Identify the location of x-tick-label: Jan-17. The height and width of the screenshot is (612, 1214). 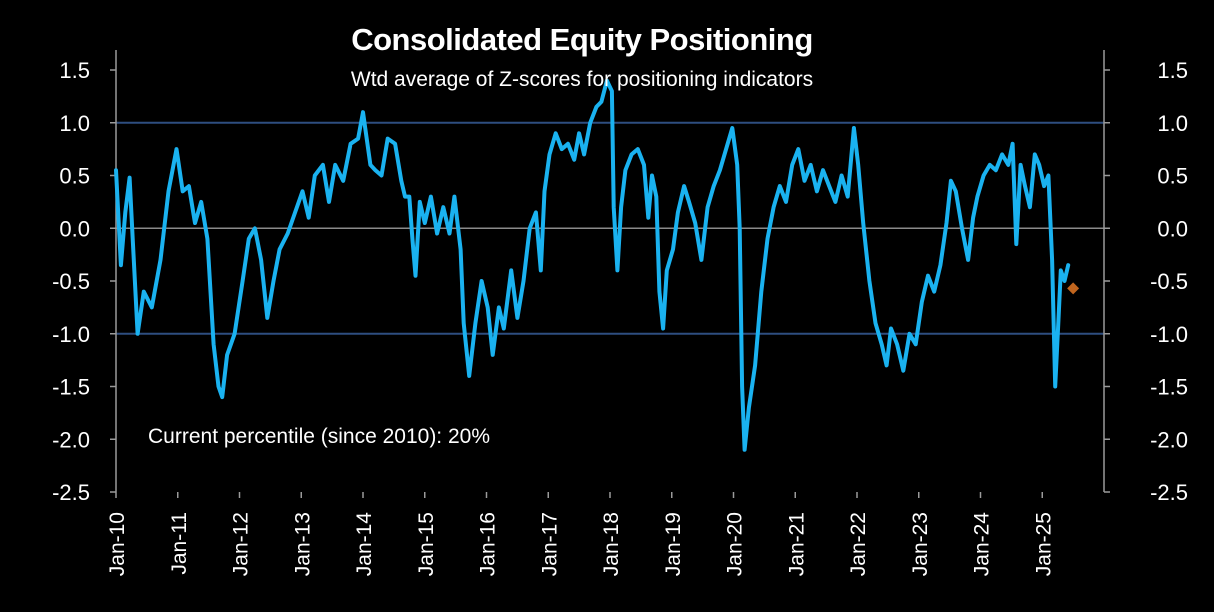
(549, 544).